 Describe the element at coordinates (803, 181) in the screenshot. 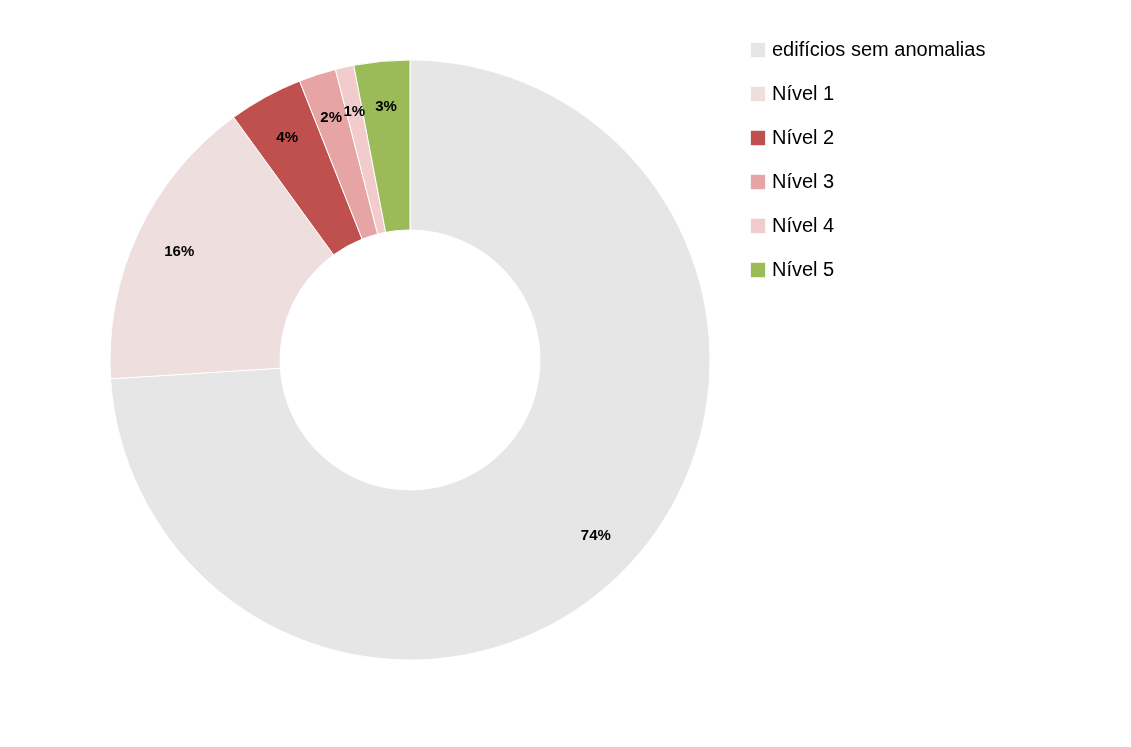

I see `legend-label: Nível 3` at that location.